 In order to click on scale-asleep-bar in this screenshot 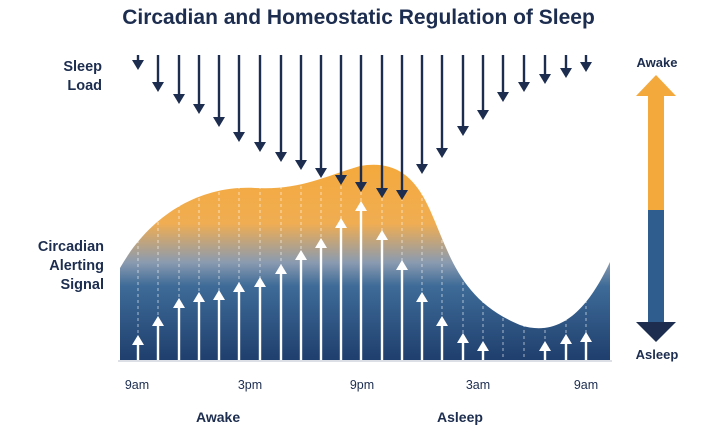, I will do `click(656, 266)`.